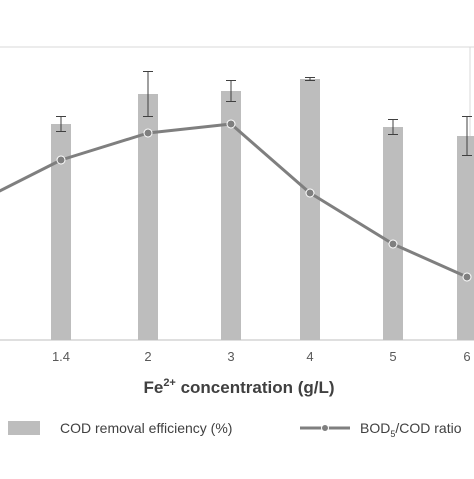 This screenshot has height=479, width=474. Describe the element at coordinates (466, 356) in the screenshot. I see `x-tick-label-6: 6` at that location.